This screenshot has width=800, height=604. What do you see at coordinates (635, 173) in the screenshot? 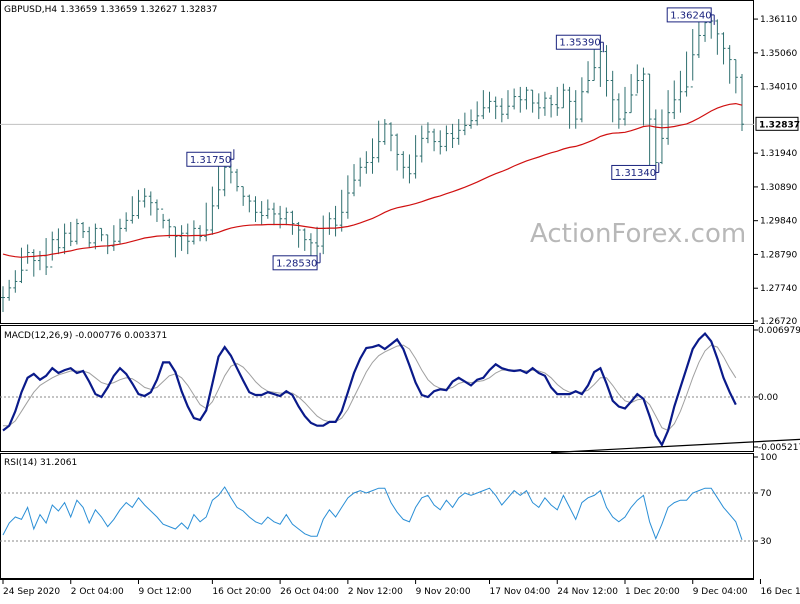
I see `svg-text: 1.31340` at bounding box center [635, 173].